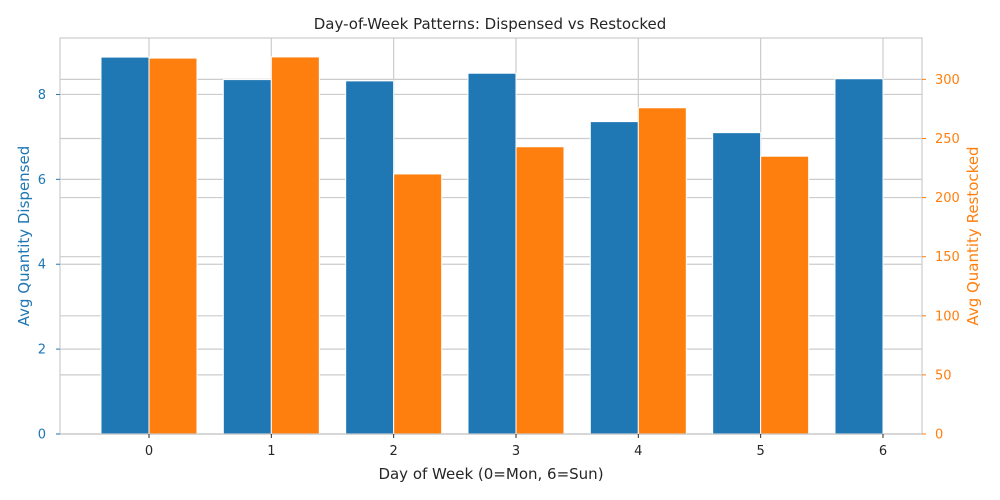 This screenshot has width=1000, height=500. What do you see at coordinates (149, 451) in the screenshot?
I see `x-tick-label: 0` at bounding box center [149, 451].